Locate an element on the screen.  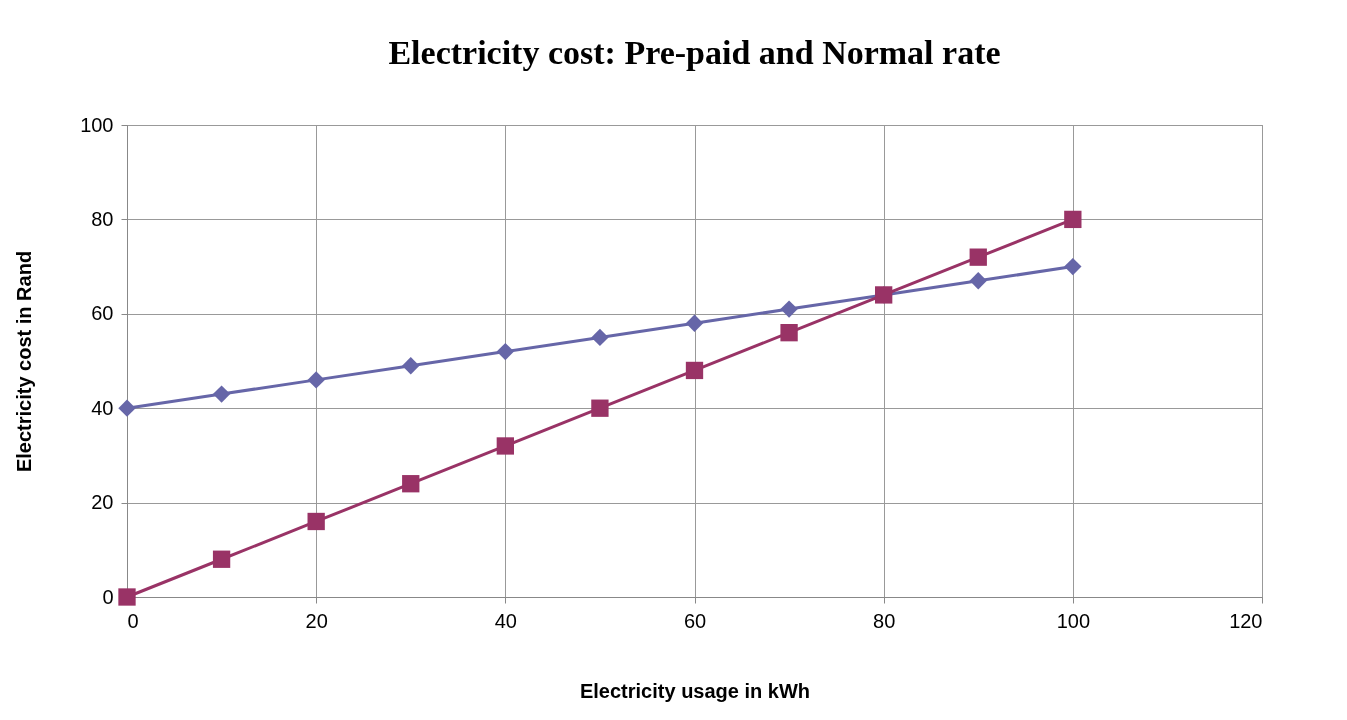
y-tick-label: 20 is located at coordinates (102, 502).